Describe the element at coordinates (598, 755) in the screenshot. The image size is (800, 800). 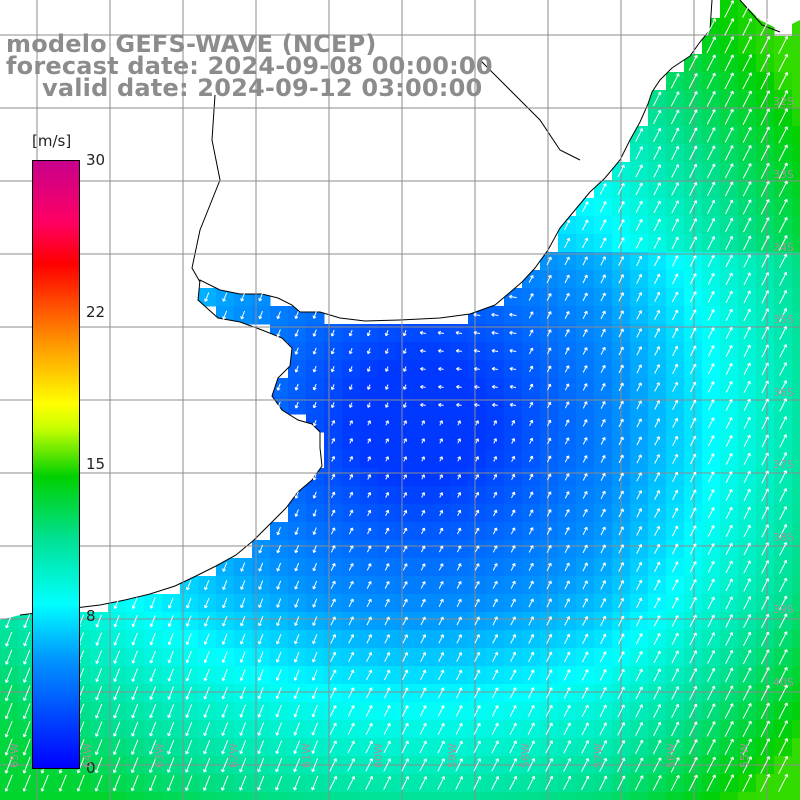
I see `lon-label: 57W` at that location.